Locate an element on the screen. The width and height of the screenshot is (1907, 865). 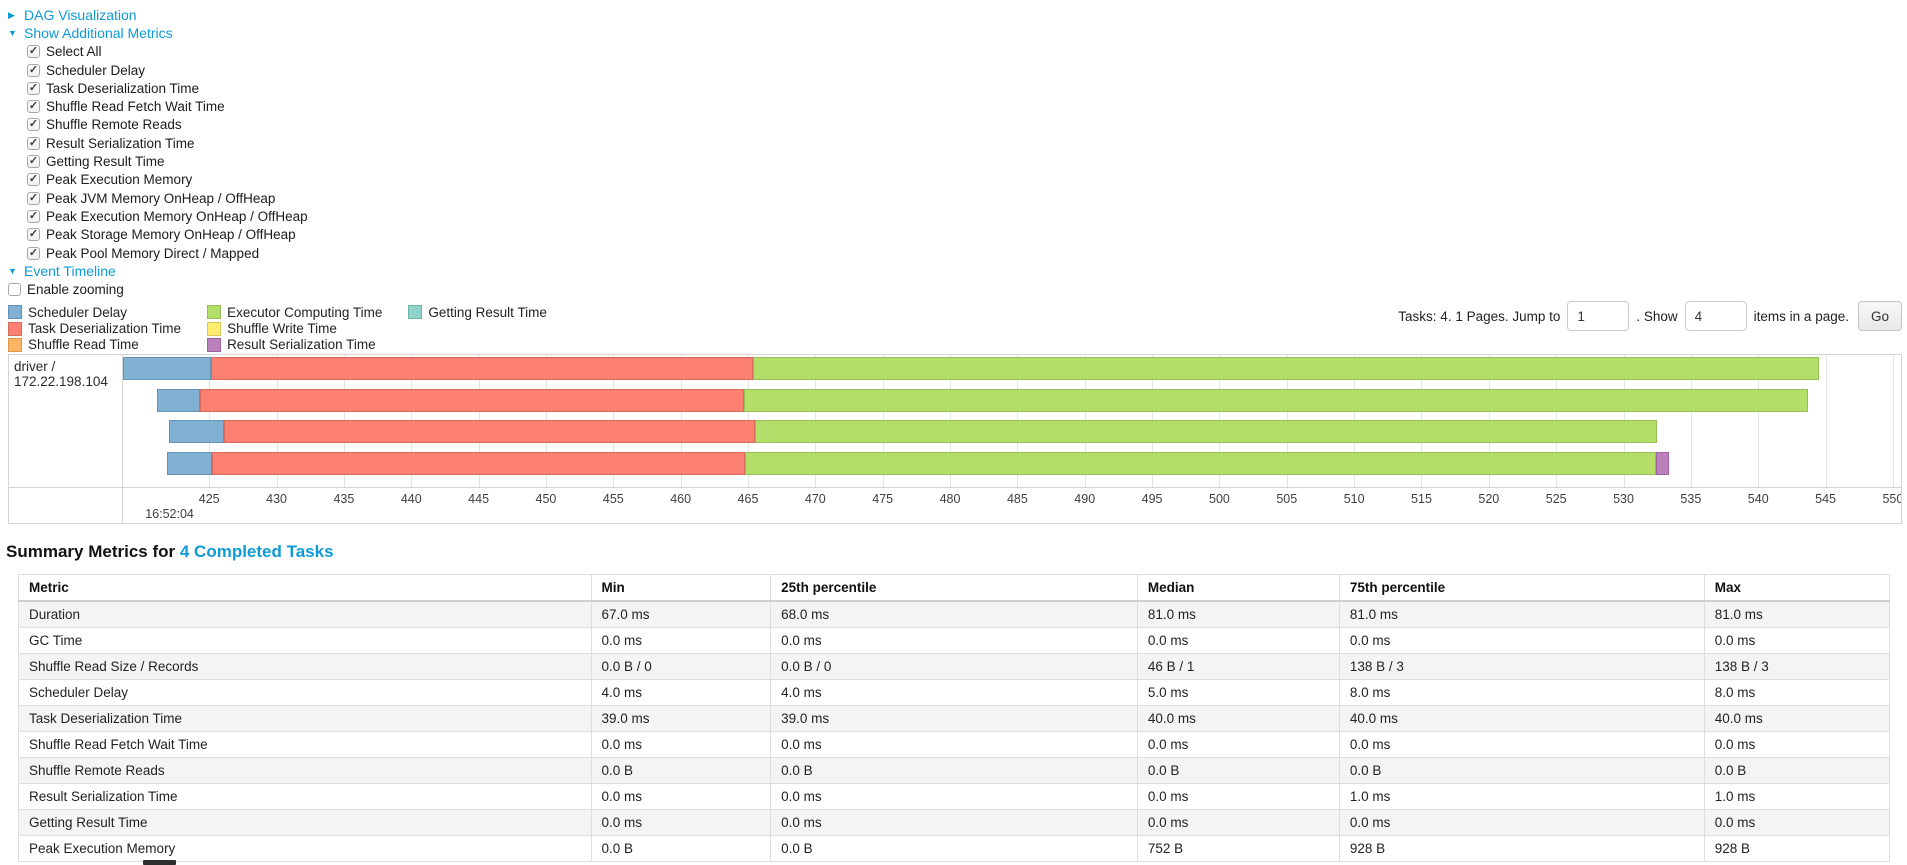
column-header: Median is located at coordinates (1238, 588).